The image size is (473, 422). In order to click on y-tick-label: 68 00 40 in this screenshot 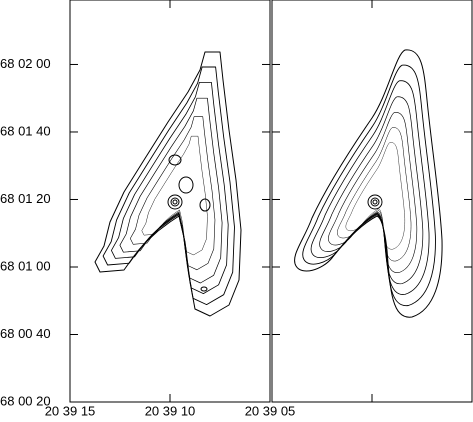, I will do `click(25, 333)`.